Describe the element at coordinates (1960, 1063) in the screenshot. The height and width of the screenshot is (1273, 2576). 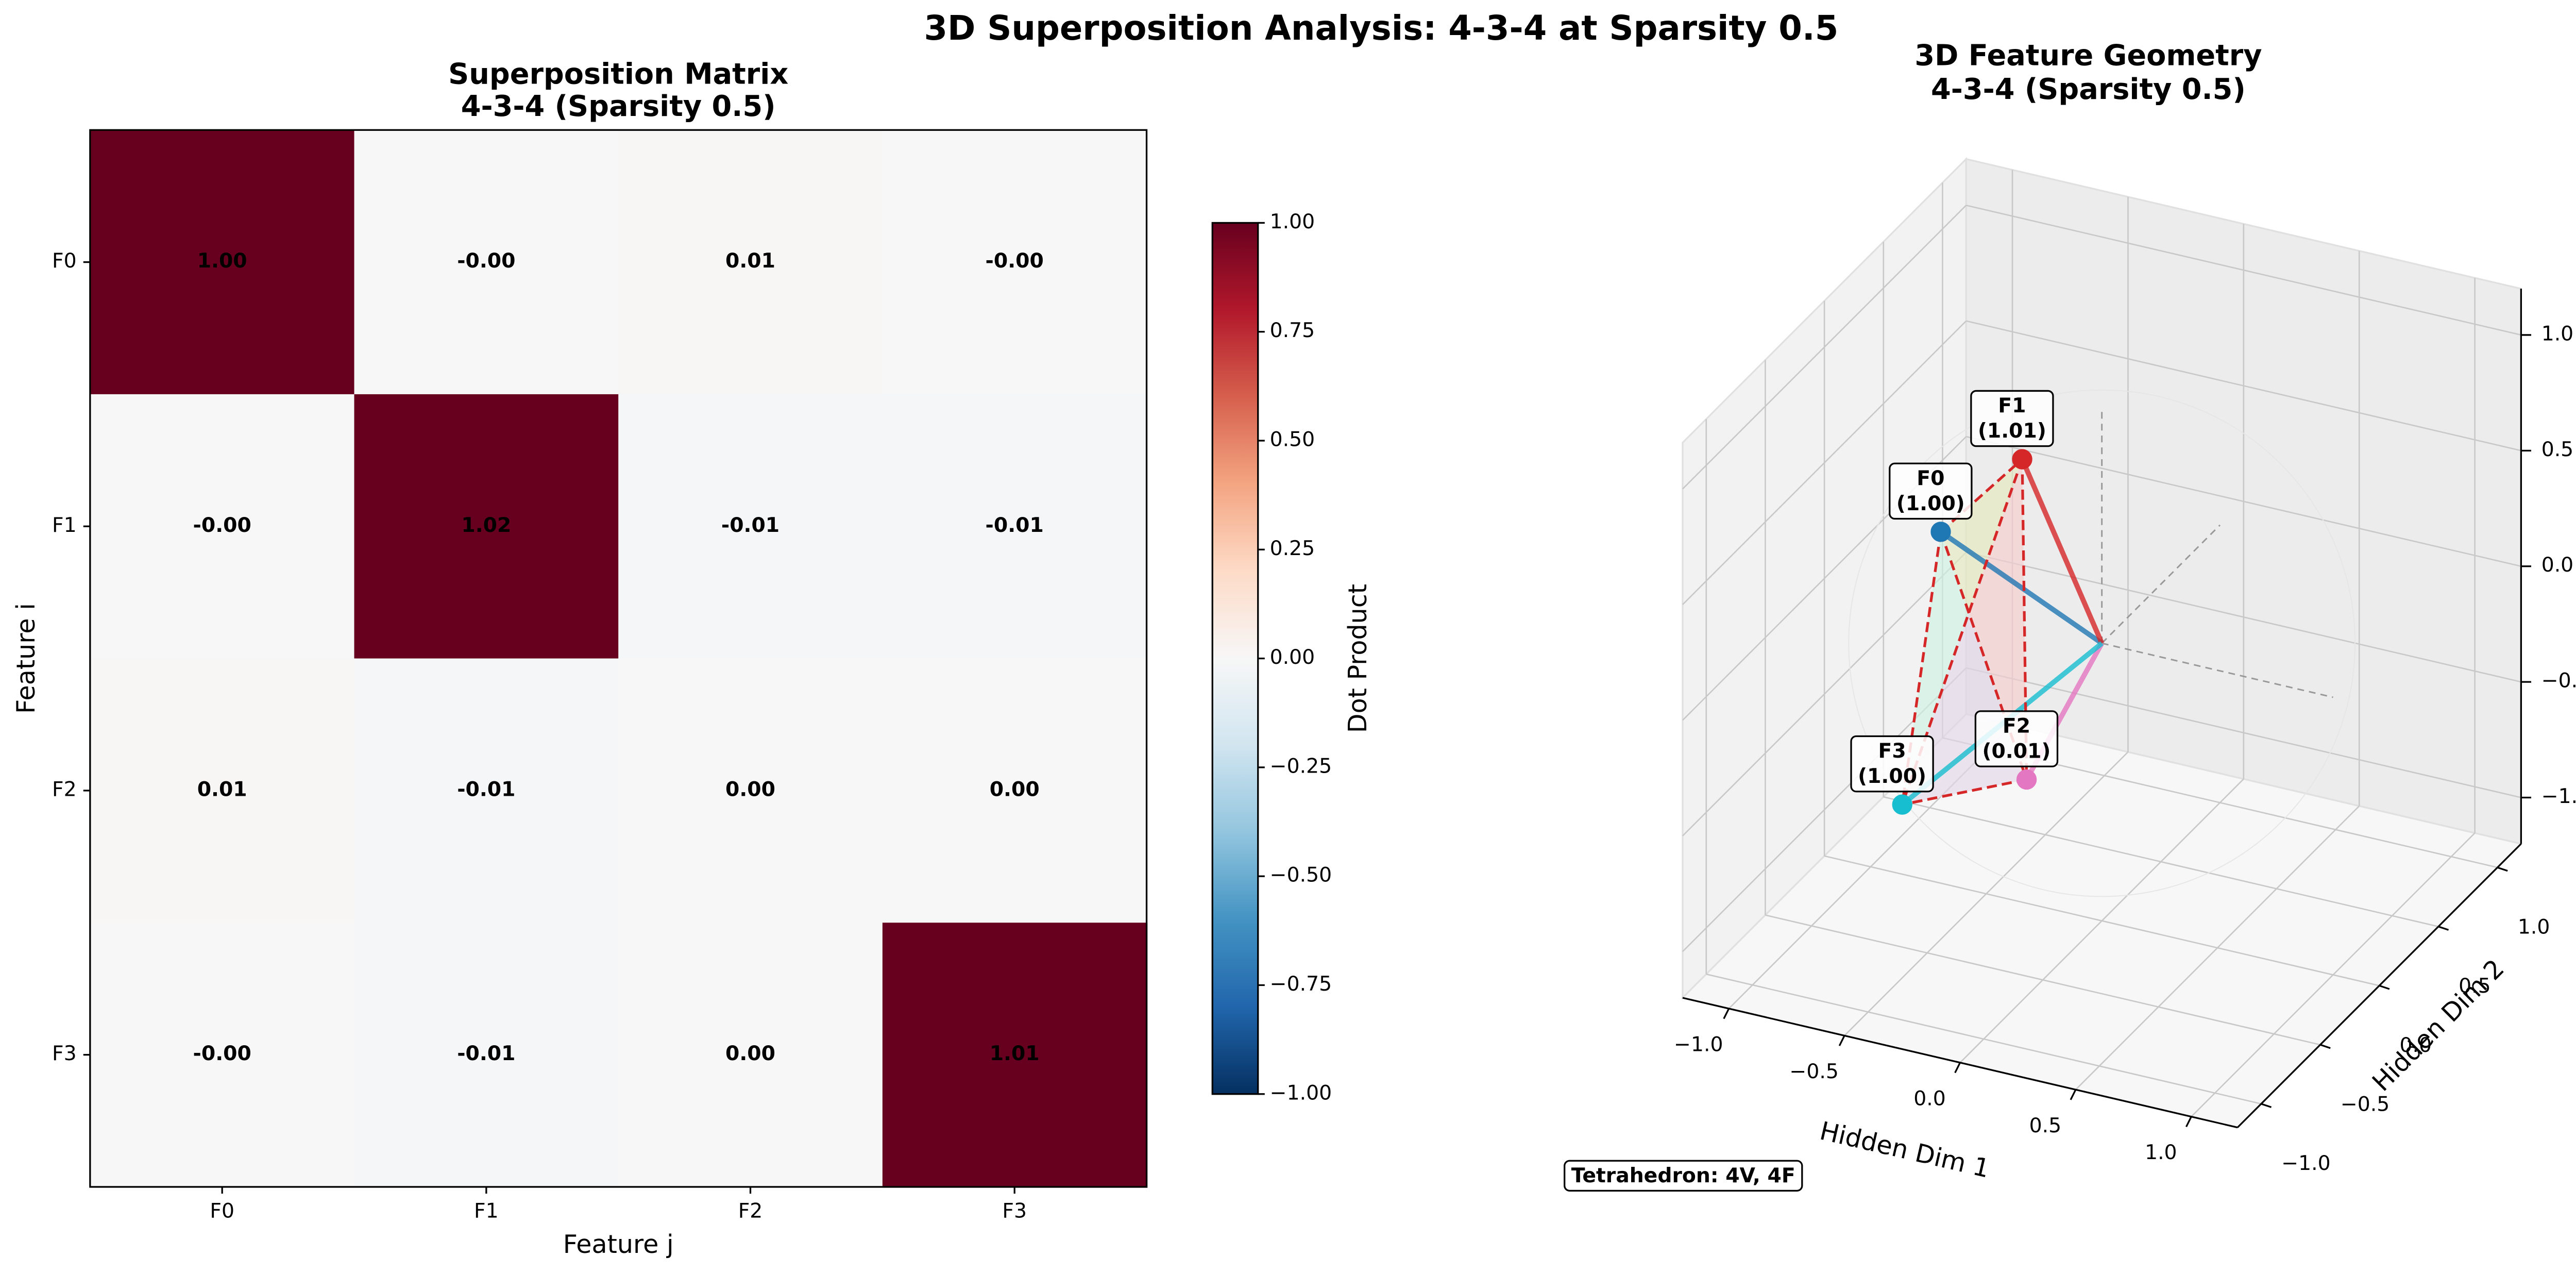
I see `x-axis-line` at that location.